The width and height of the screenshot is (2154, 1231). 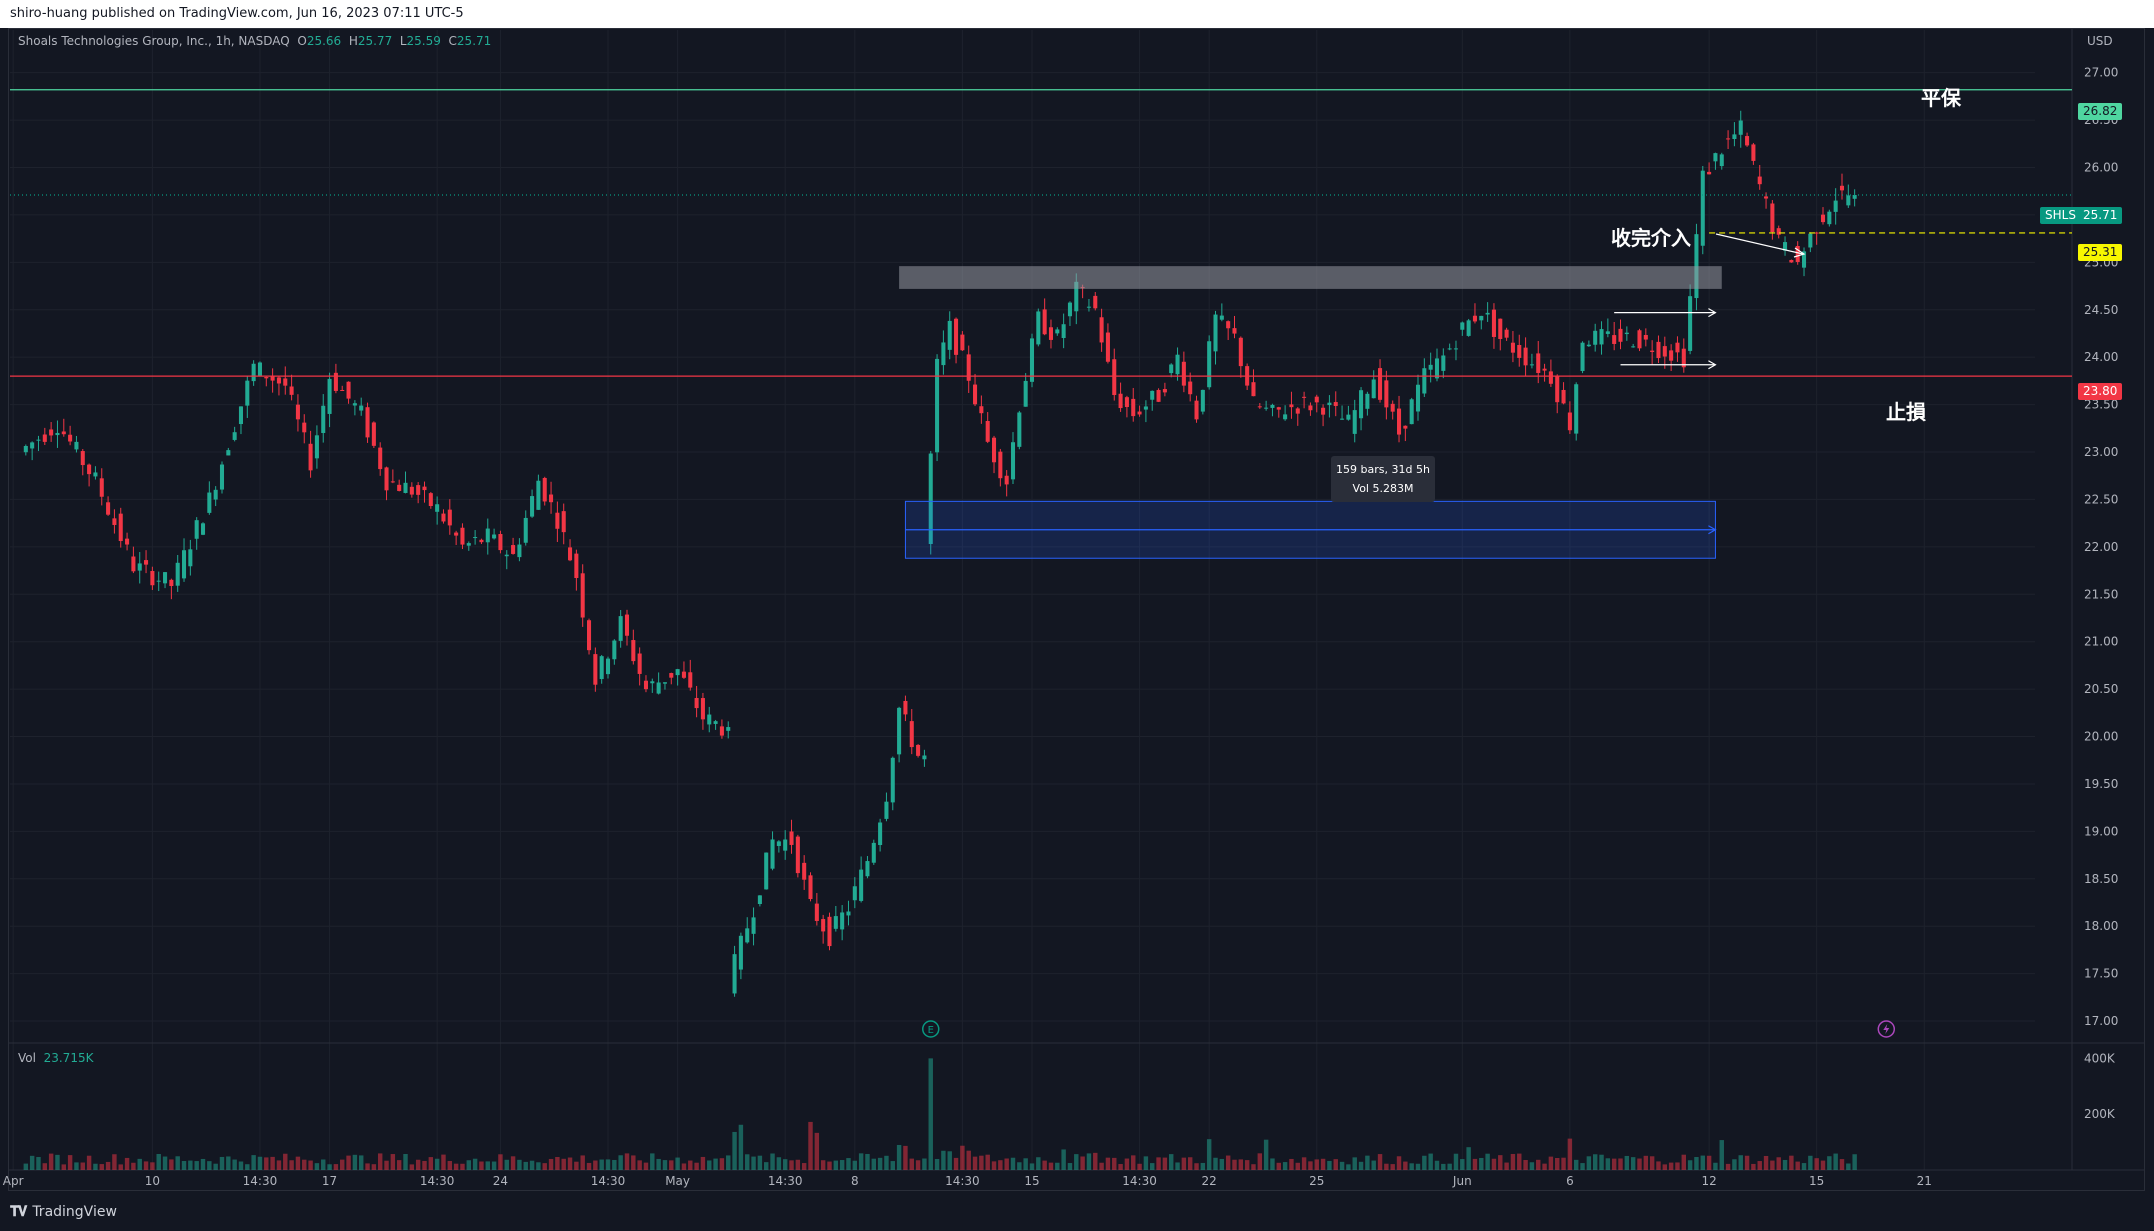 I want to click on time-axis-tick: 10, so click(x=152, y=1181).